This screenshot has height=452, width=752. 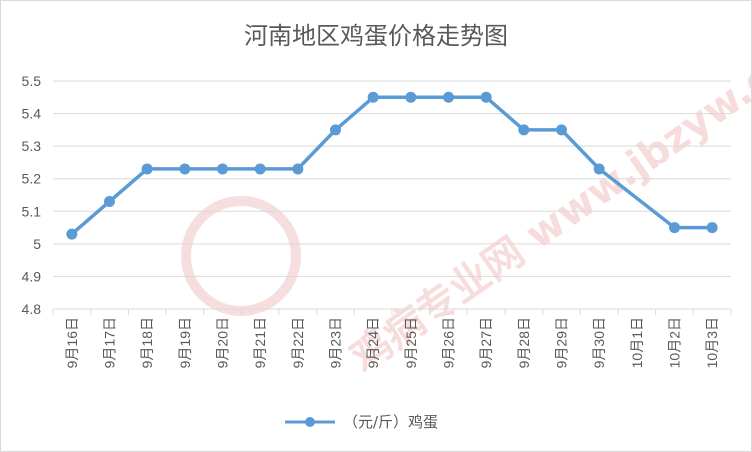 What do you see at coordinates (298, 342) in the screenshot?
I see `x-tick-label: 9月22日` at bounding box center [298, 342].